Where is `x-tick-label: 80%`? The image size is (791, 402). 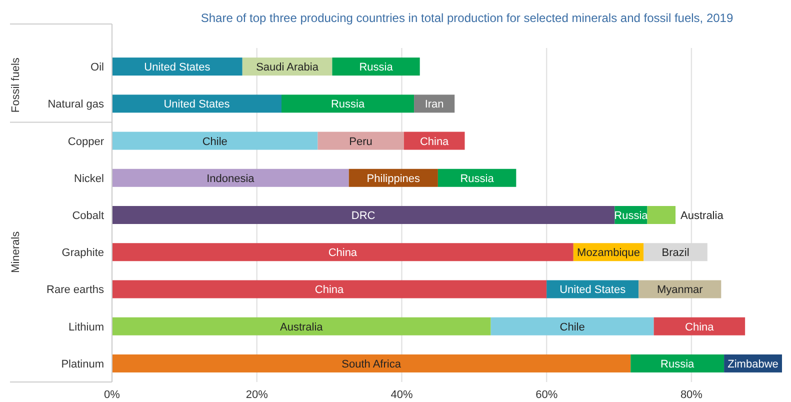 x-tick-label: 80% is located at coordinates (691, 395).